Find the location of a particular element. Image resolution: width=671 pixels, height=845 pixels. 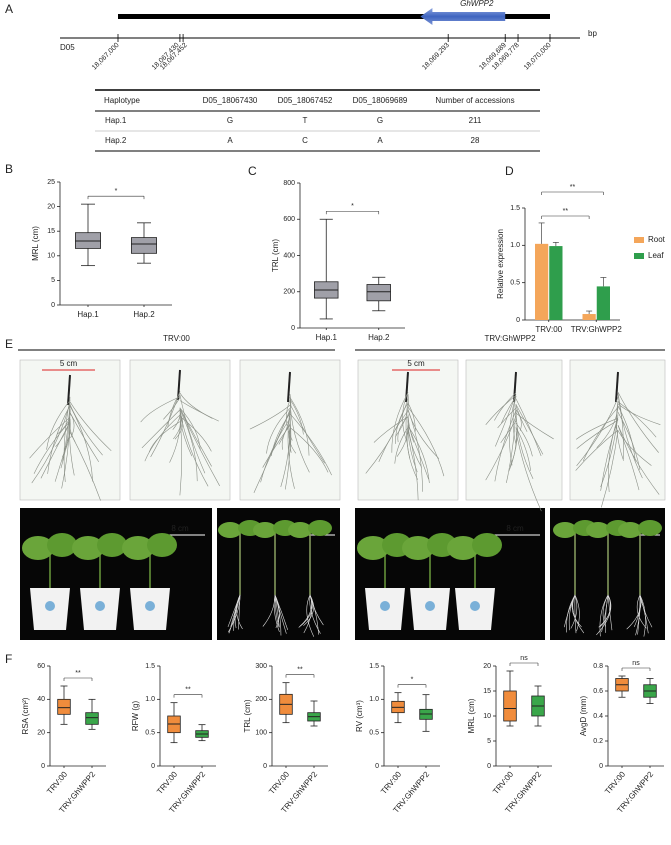

group-label: TRV:GhWPP2 is located at coordinates (510, 338).